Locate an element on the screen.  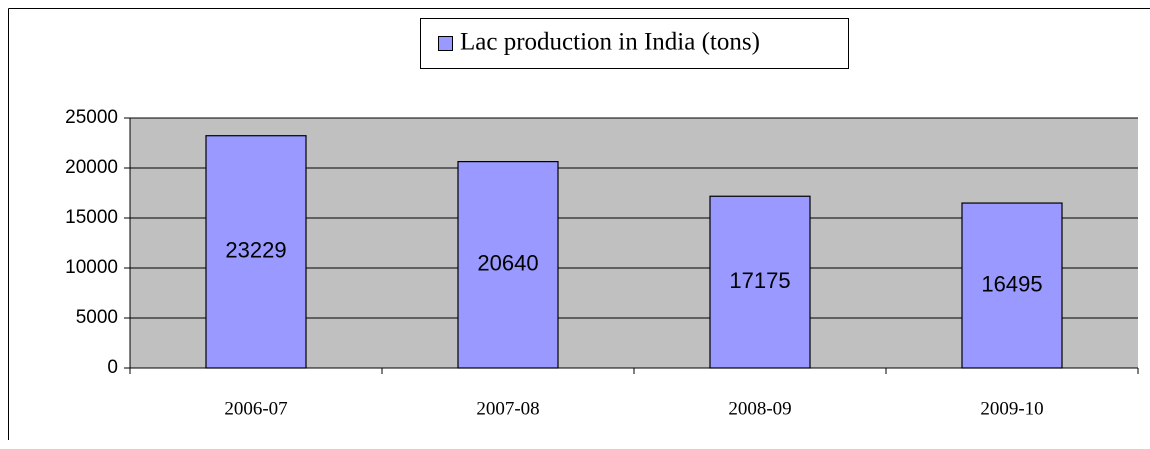
x-tick-label: 2006-07 is located at coordinates (255, 408).